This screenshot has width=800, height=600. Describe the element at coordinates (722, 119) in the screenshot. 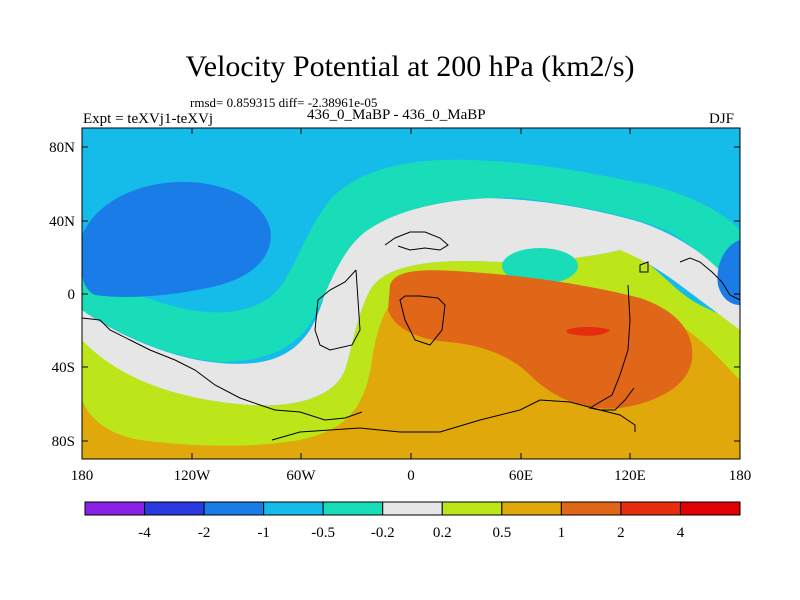

I see `season-label: DJF` at that location.